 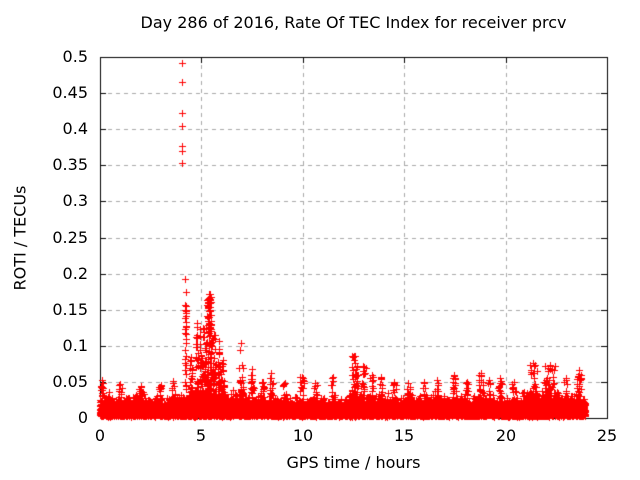 What do you see at coordinates (303, 435) in the screenshot?
I see `x-tick-label: 10` at bounding box center [303, 435].